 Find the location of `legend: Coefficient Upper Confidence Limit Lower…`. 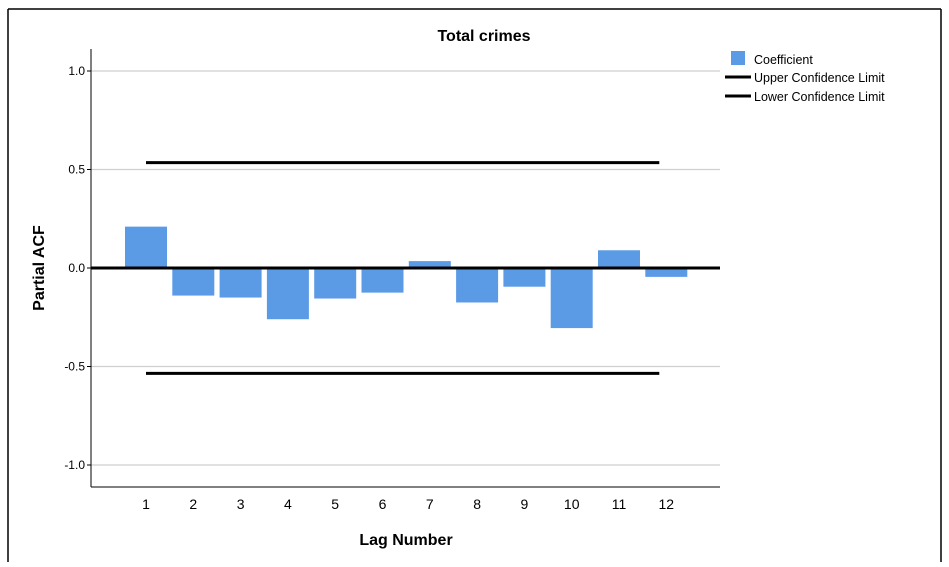

legend: Coefficient Upper Confidence Limit Lower… is located at coordinates (805, 77).